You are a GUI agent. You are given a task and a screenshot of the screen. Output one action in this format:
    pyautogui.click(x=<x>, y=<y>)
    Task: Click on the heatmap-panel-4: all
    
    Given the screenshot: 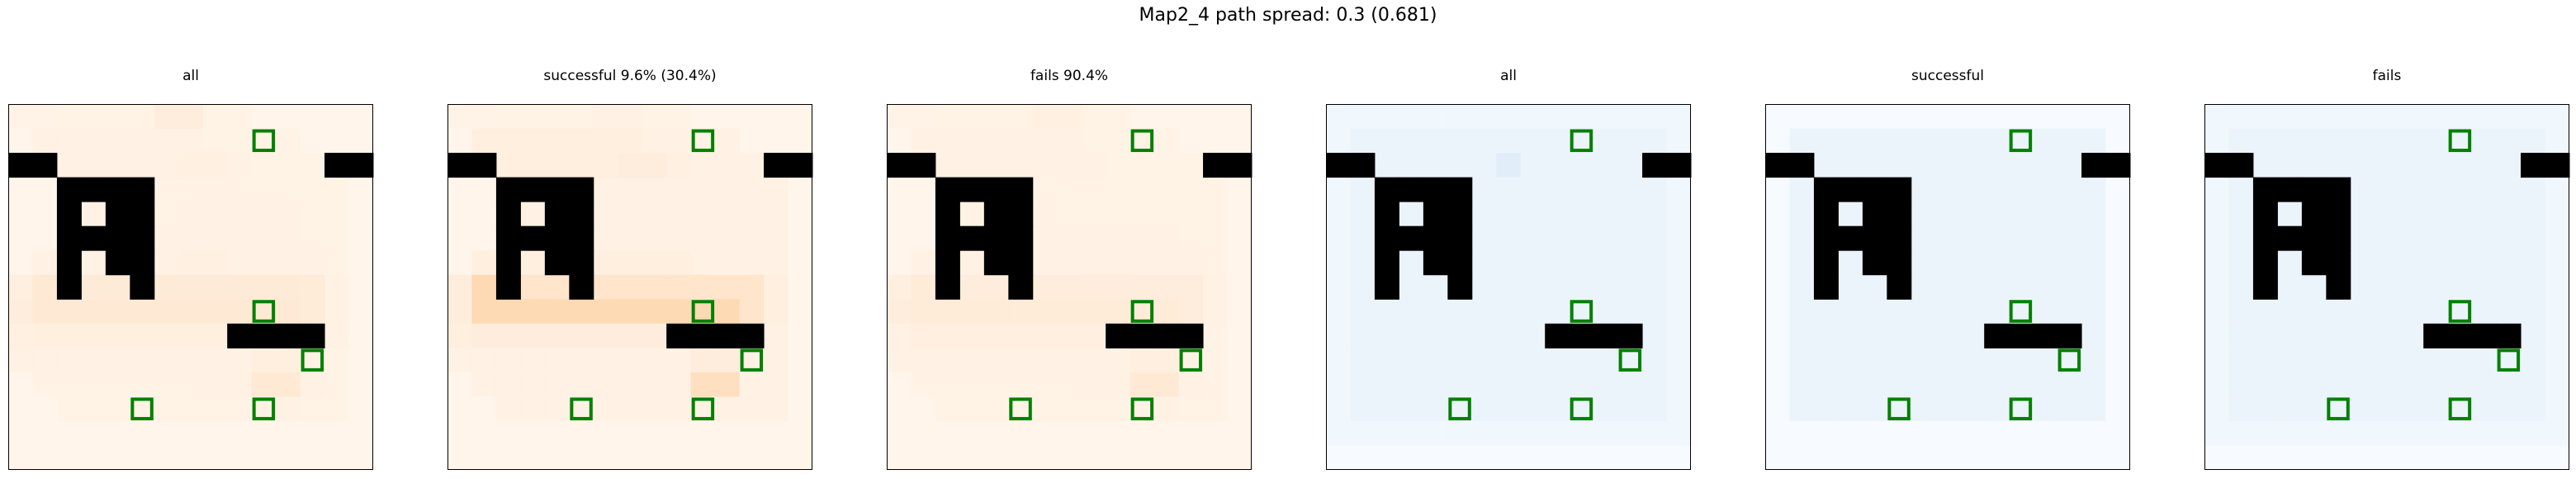 What is the action you would take?
    pyautogui.click(x=1509, y=269)
    